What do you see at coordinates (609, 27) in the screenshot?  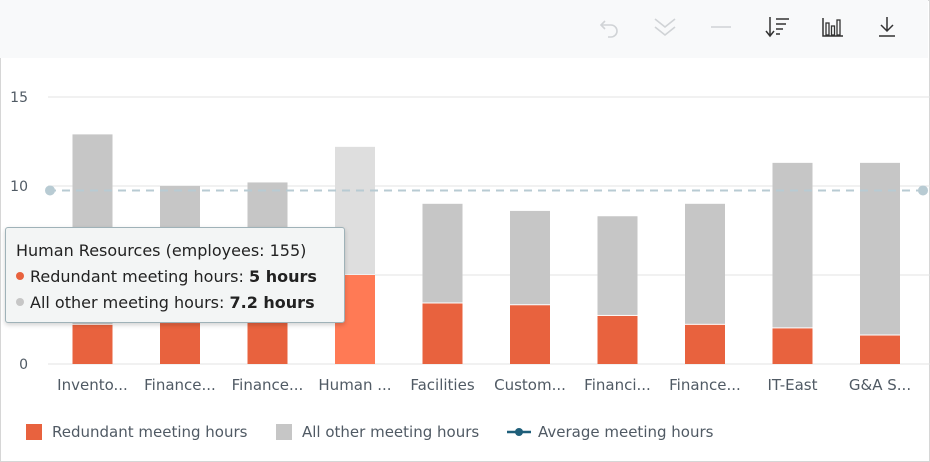 I see `undo-icon` at bounding box center [609, 27].